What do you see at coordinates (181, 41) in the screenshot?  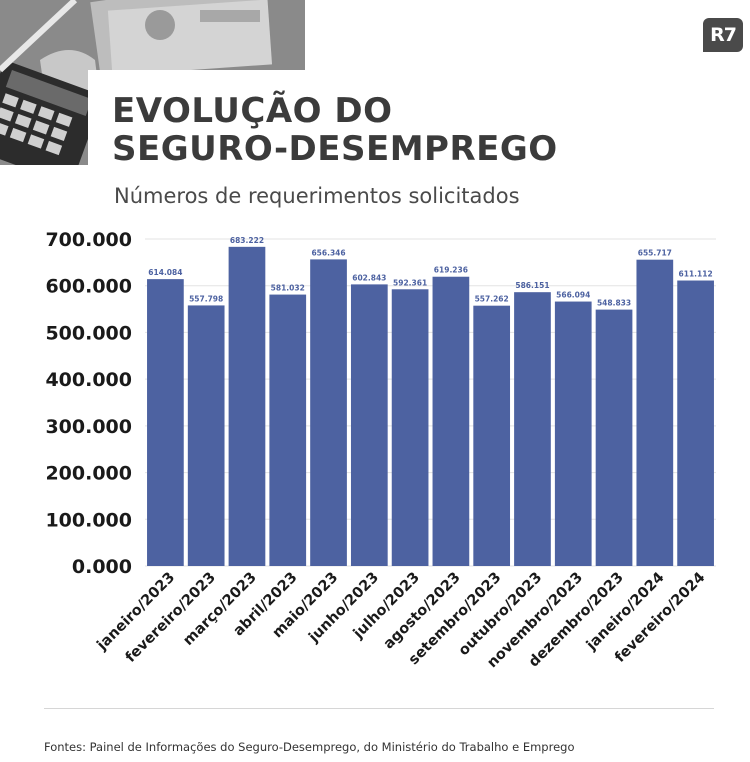 I see `banknotes-image` at bounding box center [181, 41].